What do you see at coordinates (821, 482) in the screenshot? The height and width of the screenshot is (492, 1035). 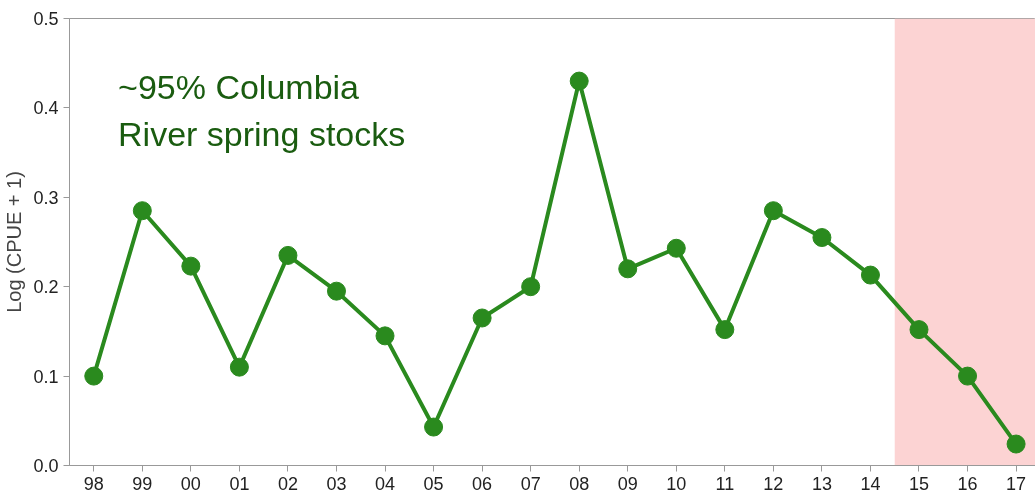 I see `x-tick-label: 13` at bounding box center [821, 482].